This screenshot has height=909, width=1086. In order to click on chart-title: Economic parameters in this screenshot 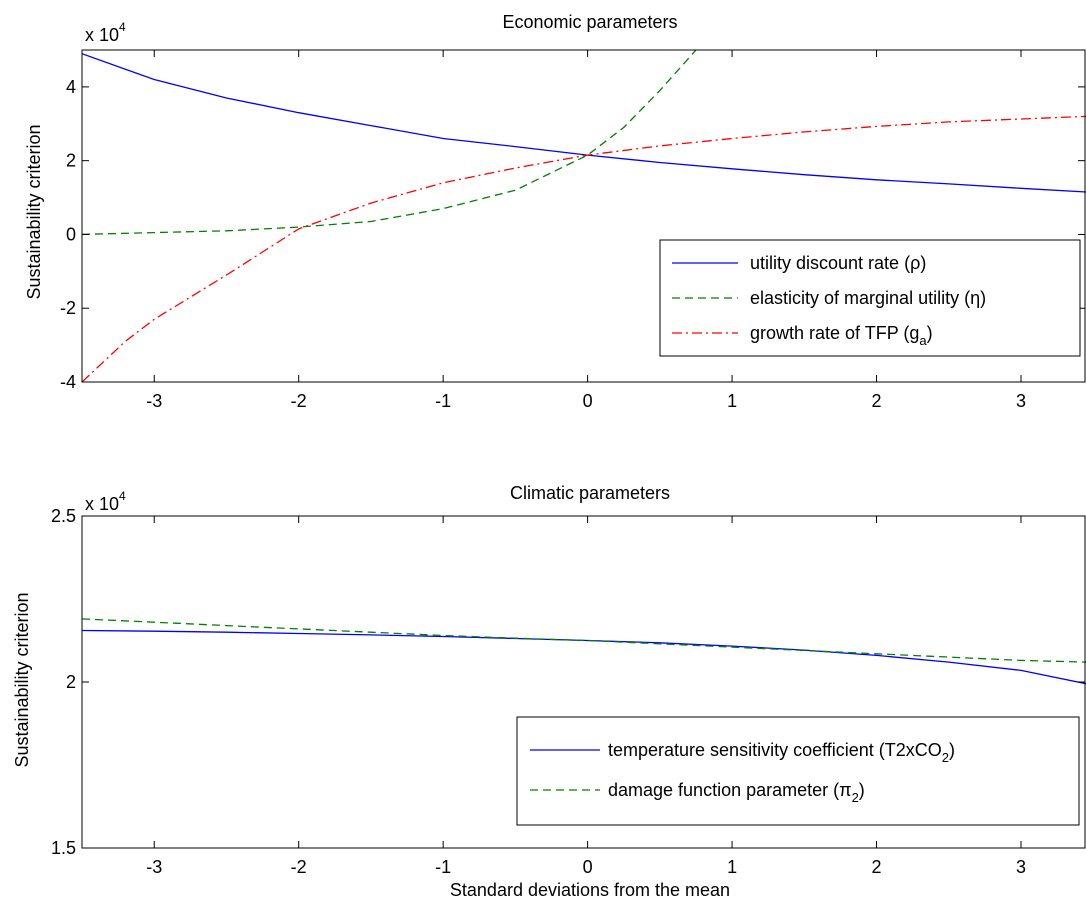, I will do `click(589, 22)`.